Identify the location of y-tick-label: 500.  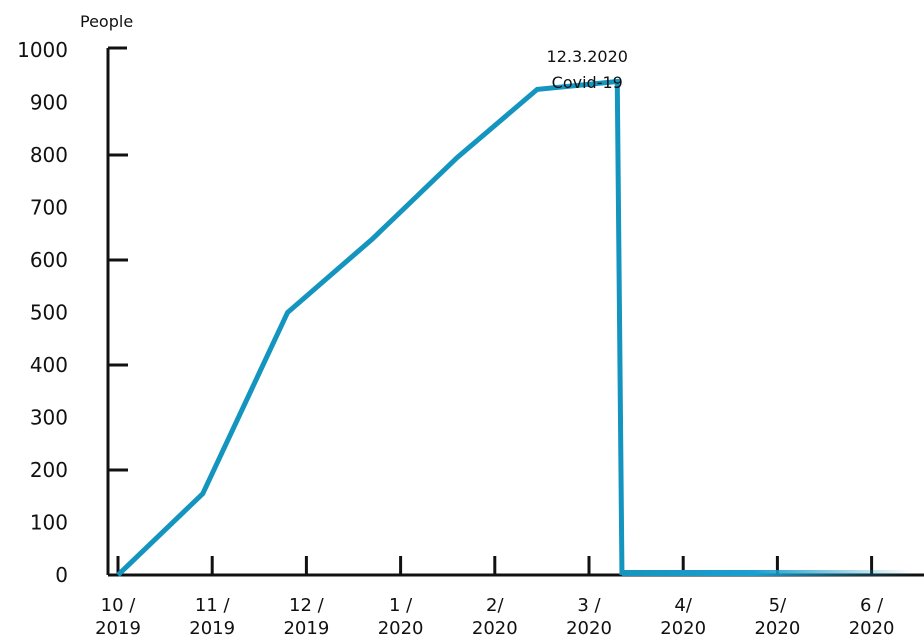
(49, 313).